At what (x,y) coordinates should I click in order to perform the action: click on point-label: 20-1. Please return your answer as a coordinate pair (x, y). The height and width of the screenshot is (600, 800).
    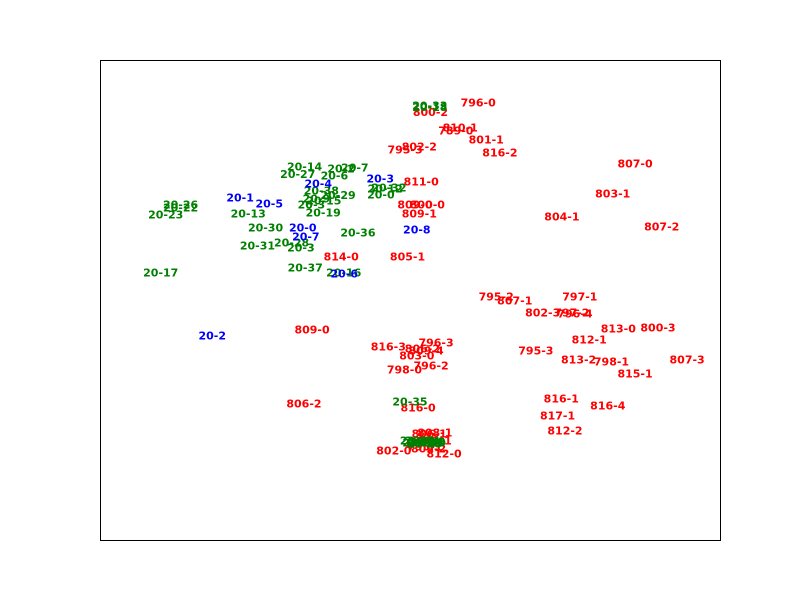
    Looking at the image, I should click on (240, 197).